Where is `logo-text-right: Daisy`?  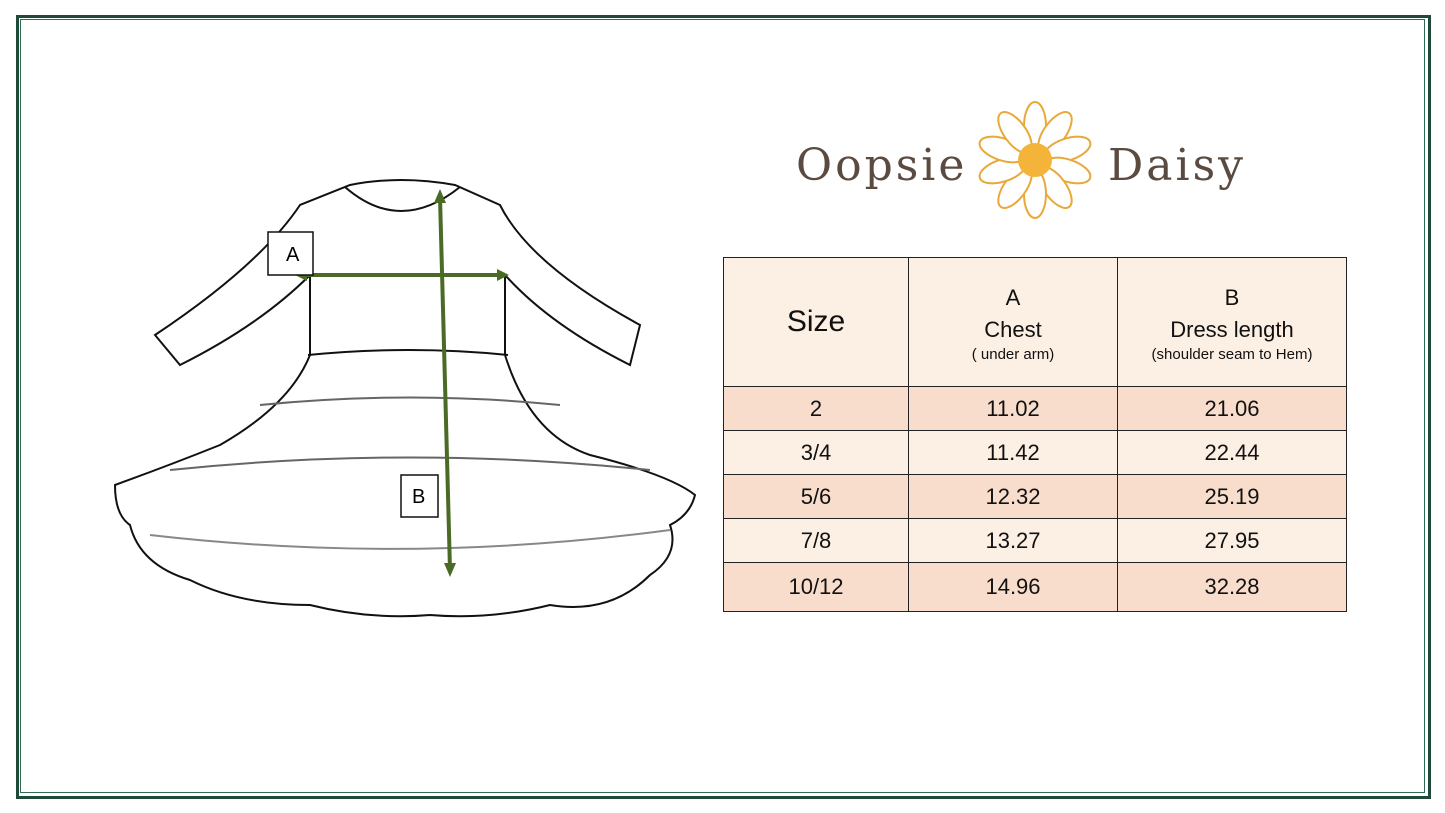
logo-text-right: Daisy is located at coordinates (1177, 165).